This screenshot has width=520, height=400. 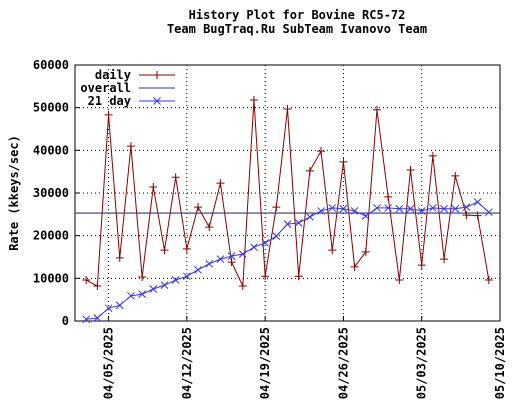 What do you see at coordinates (422, 363) in the screenshot?
I see `x-tick-label: 05/03/2025` at bounding box center [422, 363].